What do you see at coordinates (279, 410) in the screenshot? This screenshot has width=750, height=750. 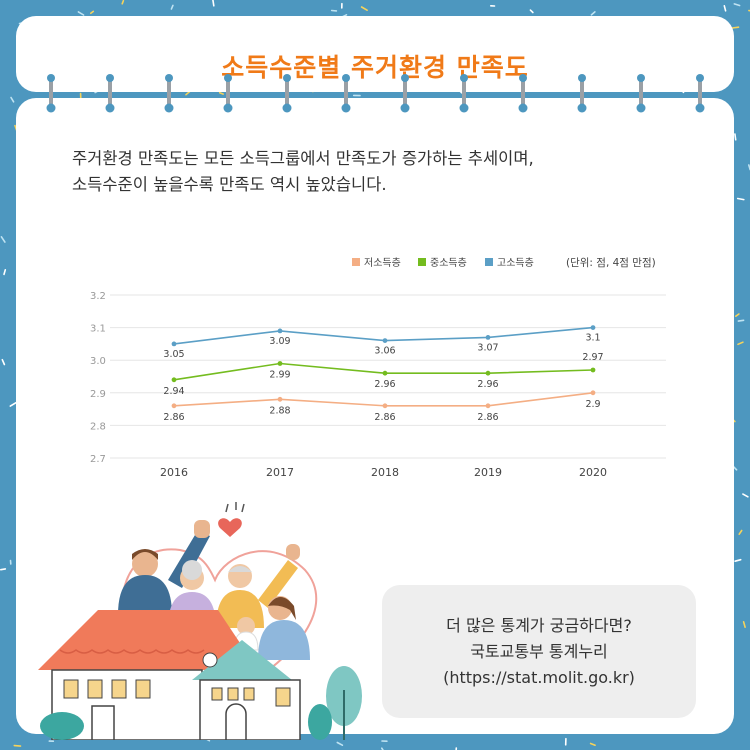 I see `data-label: 2.88` at bounding box center [279, 410].